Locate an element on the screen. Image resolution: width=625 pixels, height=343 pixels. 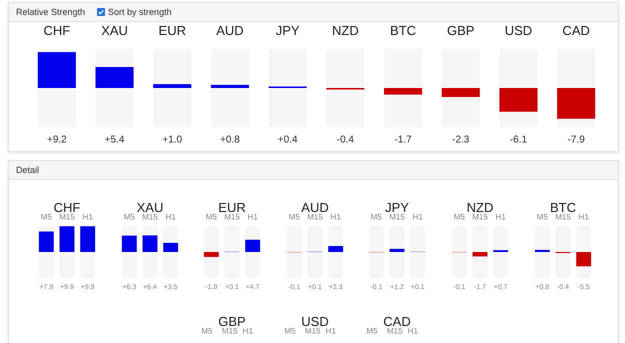
data-label: -7.9 is located at coordinates (577, 140).